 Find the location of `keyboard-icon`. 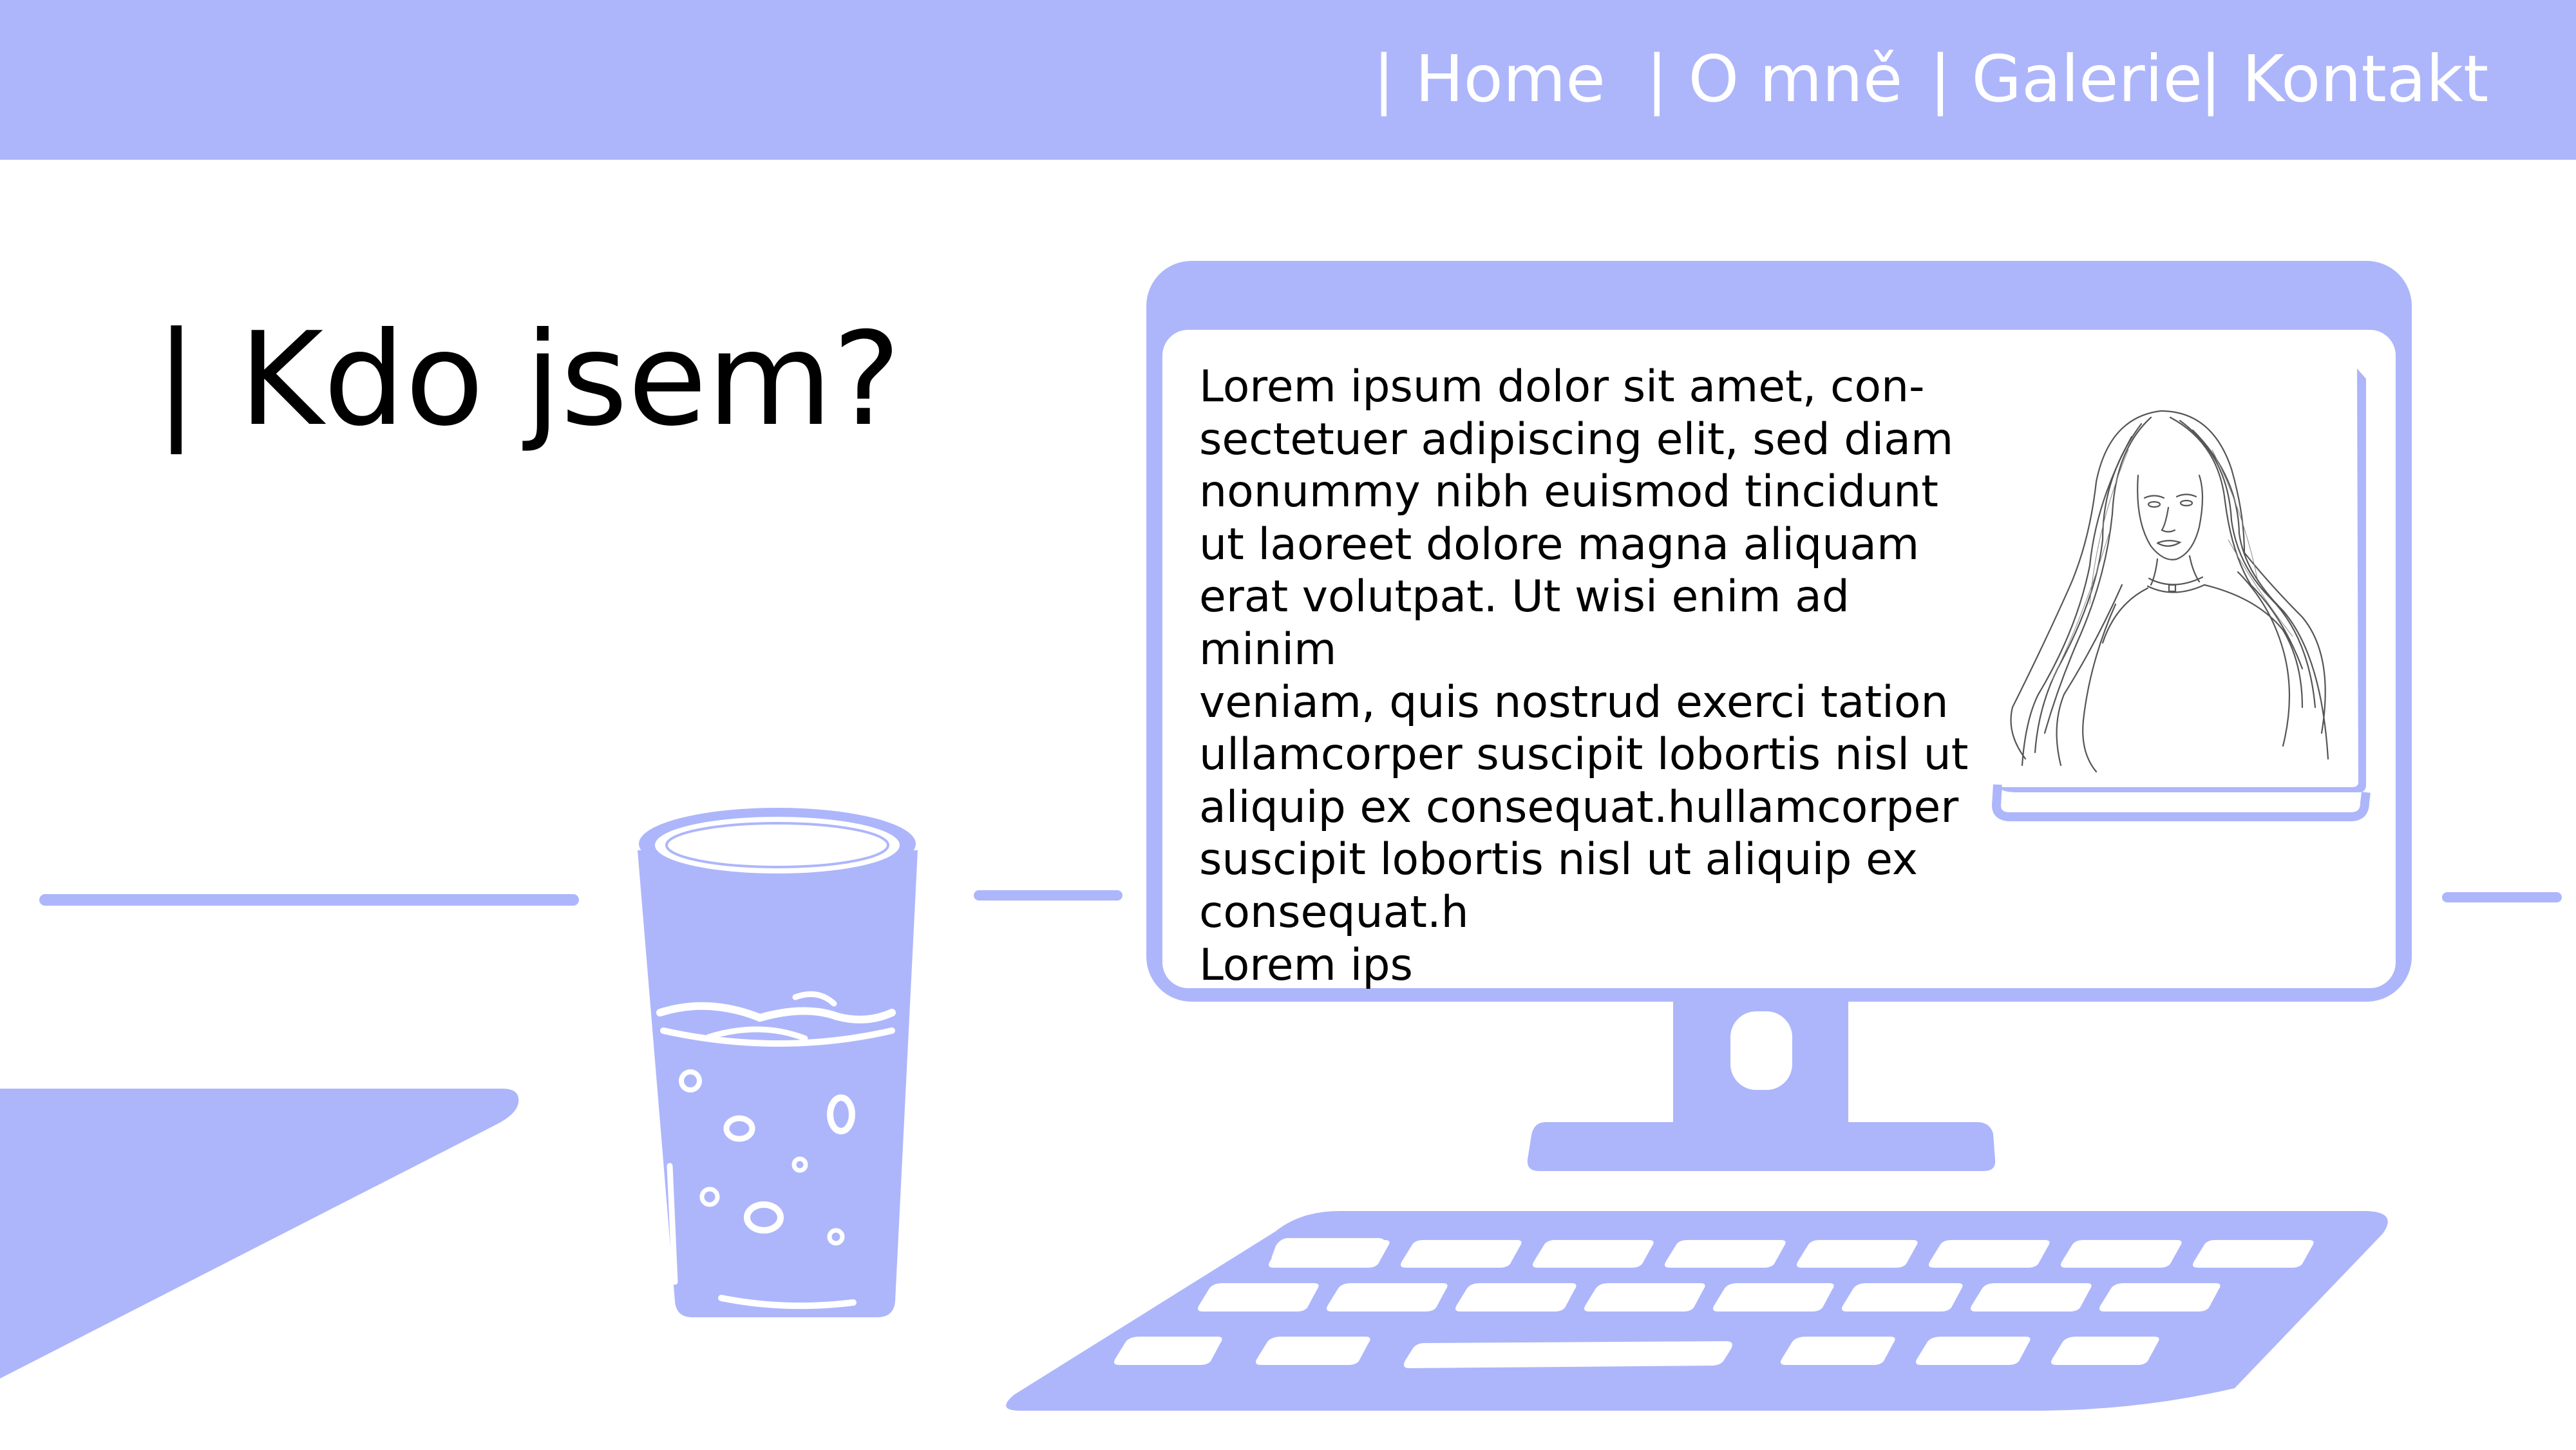

keyboard-icon is located at coordinates (1697, 1311).